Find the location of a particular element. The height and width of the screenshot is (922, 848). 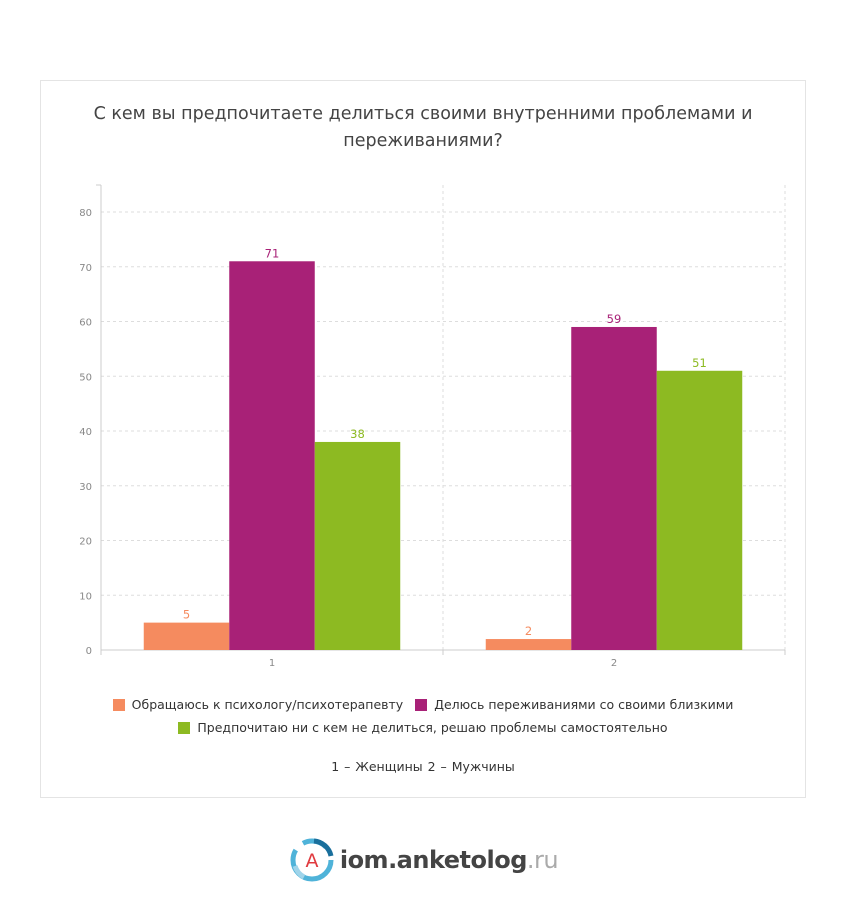

data-label-s2-c2: 51 is located at coordinates (699, 363).